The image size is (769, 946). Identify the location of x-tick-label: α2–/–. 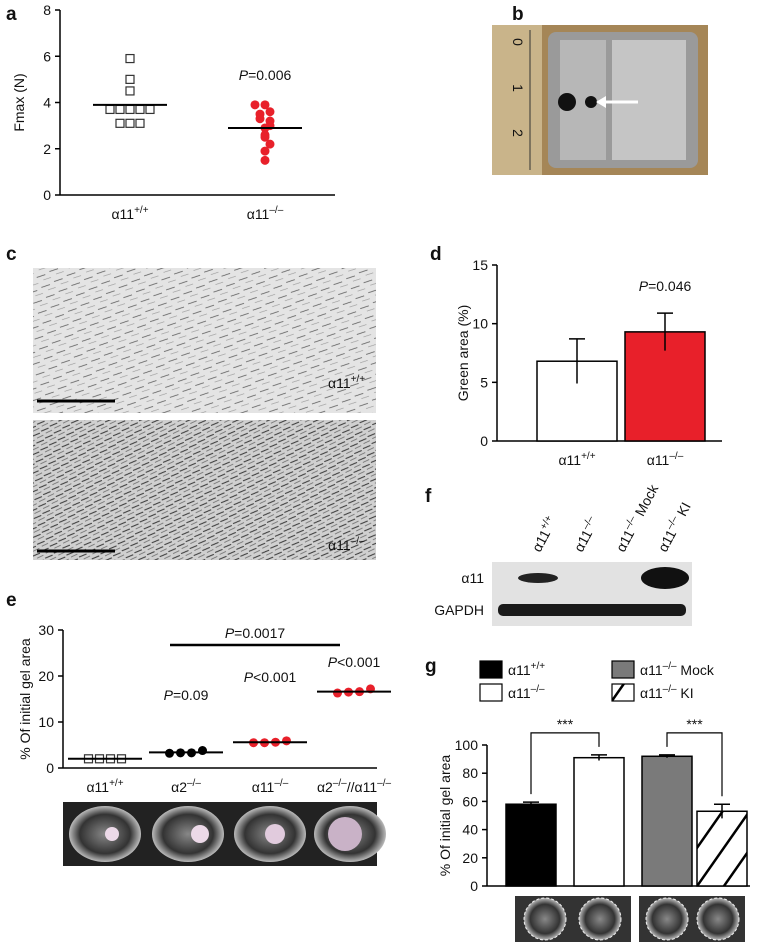
(186, 786).